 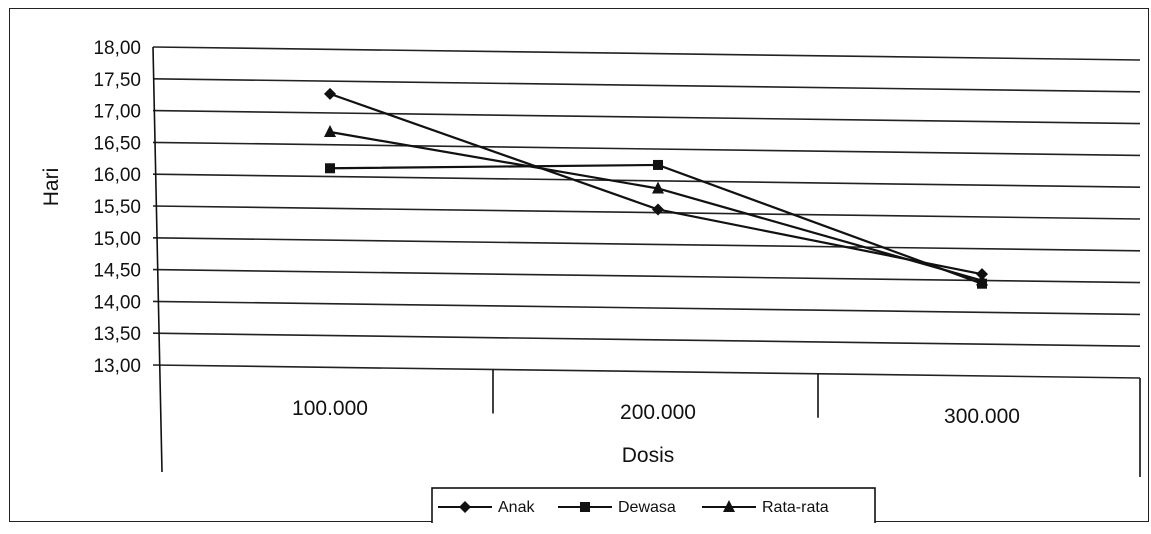 What do you see at coordinates (330, 408) in the screenshot?
I see `x-category-label: 100.000` at bounding box center [330, 408].